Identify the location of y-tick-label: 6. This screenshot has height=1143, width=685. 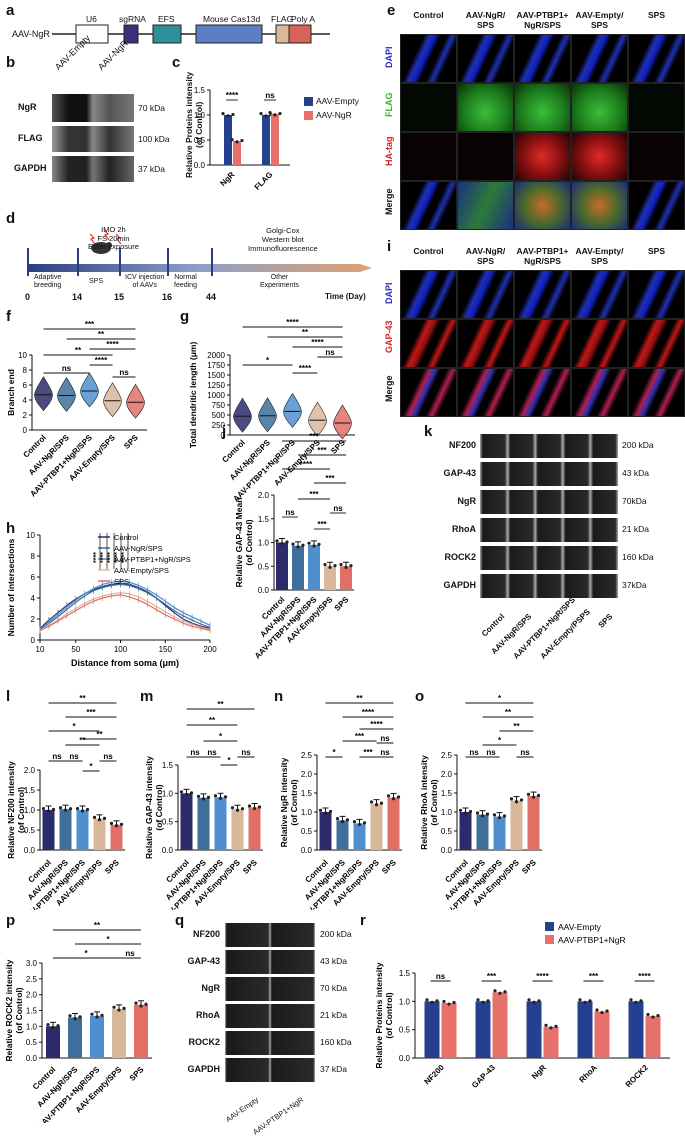
(25, 385).